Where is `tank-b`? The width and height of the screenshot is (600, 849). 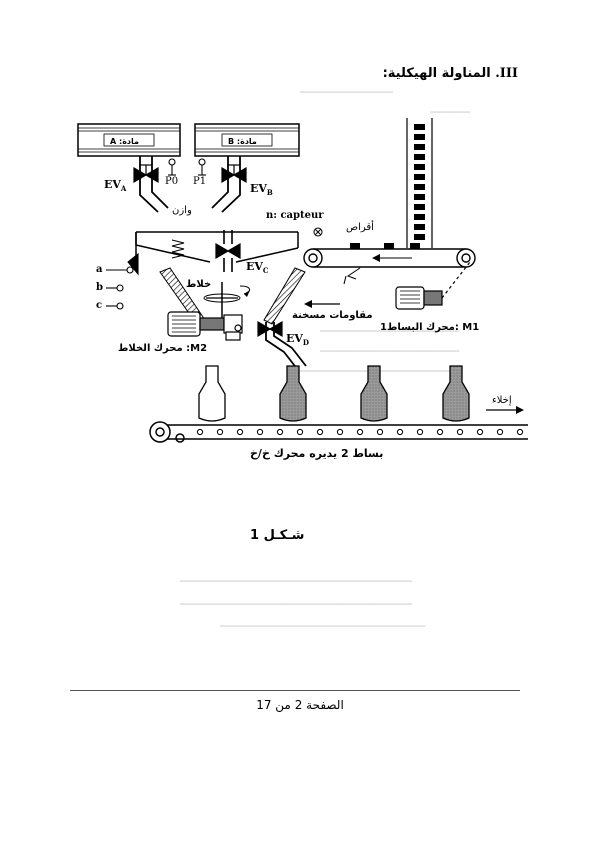 tank-b is located at coordinates (247, 140).